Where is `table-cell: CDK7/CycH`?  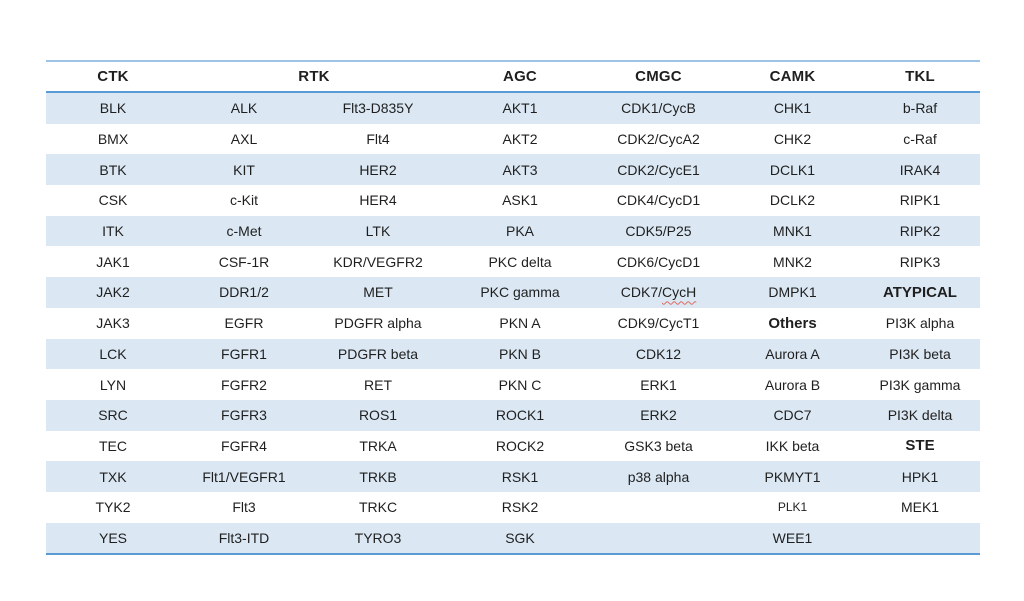
table-cell: CDK7/CycH is located at coordinates (658, 292).